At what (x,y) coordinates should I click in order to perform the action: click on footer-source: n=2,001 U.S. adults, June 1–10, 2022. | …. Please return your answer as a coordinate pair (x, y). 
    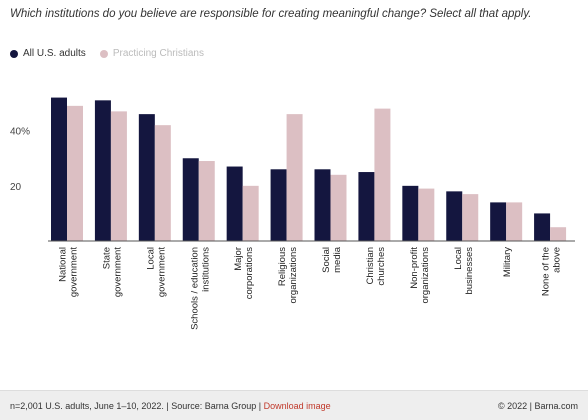
    Looking at the image, I should click on (136, 405).